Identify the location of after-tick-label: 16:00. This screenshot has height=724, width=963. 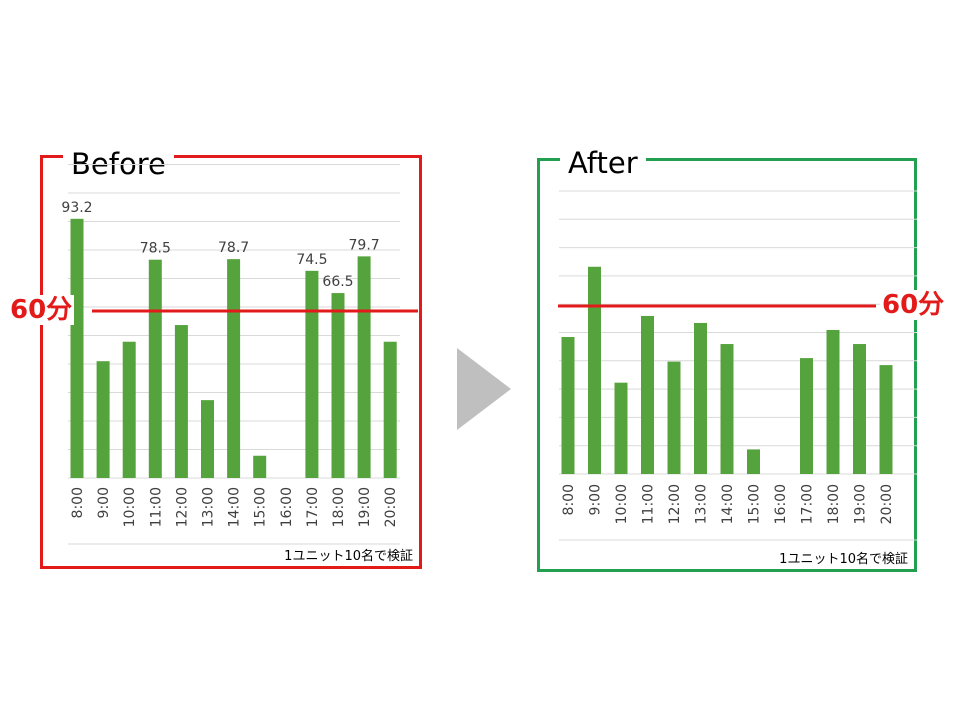
(781, 504).